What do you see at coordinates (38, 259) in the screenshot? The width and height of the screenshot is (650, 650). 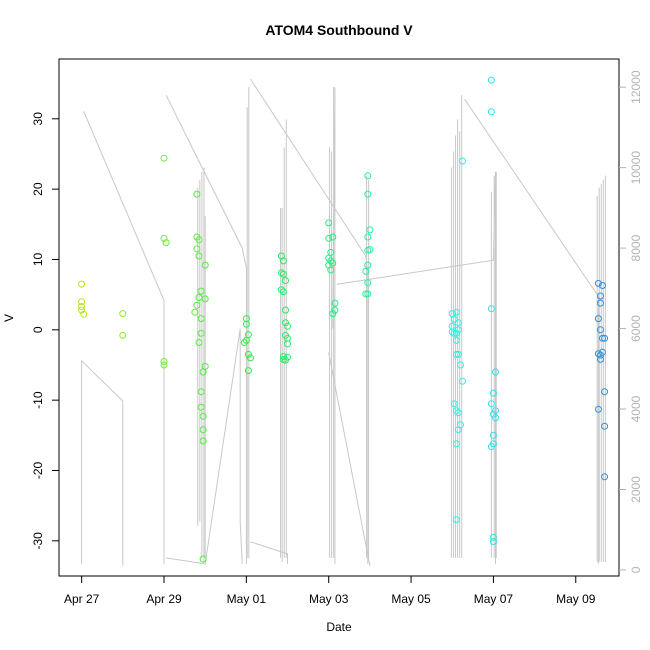 I see `y-tick-label: 10` at bounding box center [38, 259].